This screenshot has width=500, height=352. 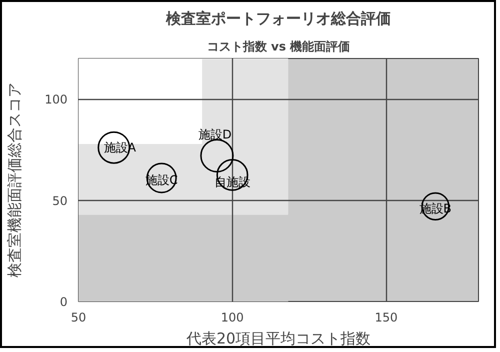 I want to click on y-tick-label: 100, so click(x=56, y=99).